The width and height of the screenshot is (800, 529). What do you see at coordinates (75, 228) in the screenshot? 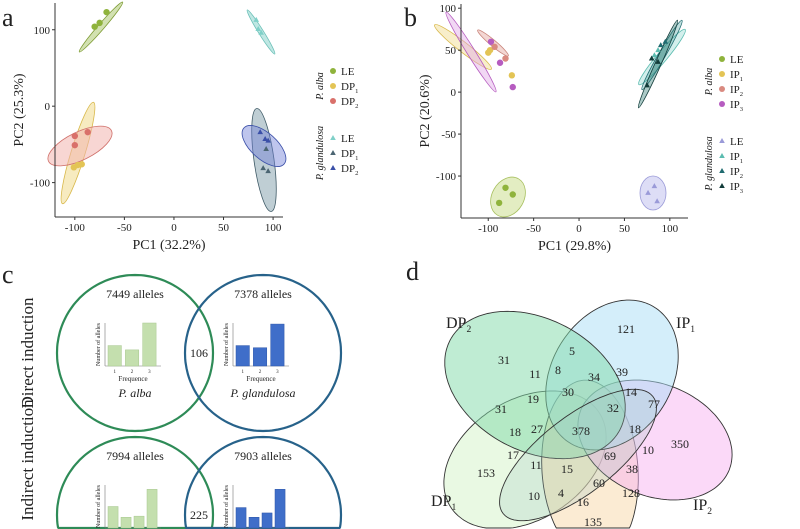
I see `x-tick-label: -100` at bounding box center [75, 228].